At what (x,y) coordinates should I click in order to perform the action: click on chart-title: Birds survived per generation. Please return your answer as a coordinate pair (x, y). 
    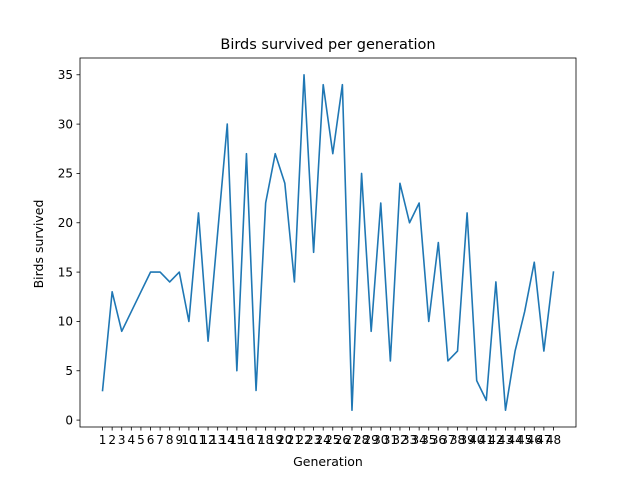
    Looking at the image, I should click on (327, 45).